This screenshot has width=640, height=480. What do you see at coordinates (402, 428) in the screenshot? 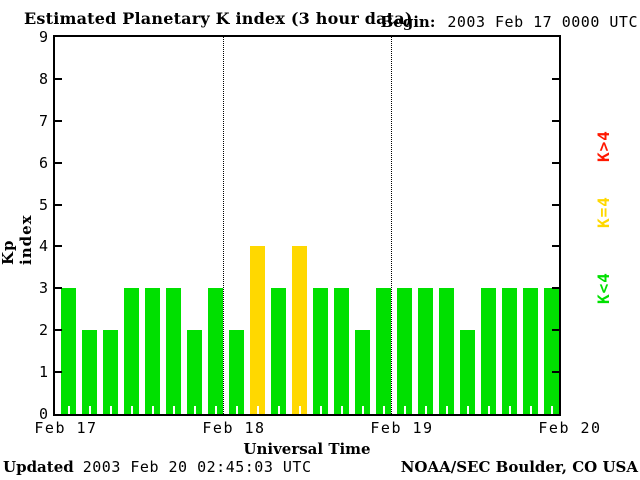
I see `x-tick-label: Feb 19` at bounding box center [402, 428].